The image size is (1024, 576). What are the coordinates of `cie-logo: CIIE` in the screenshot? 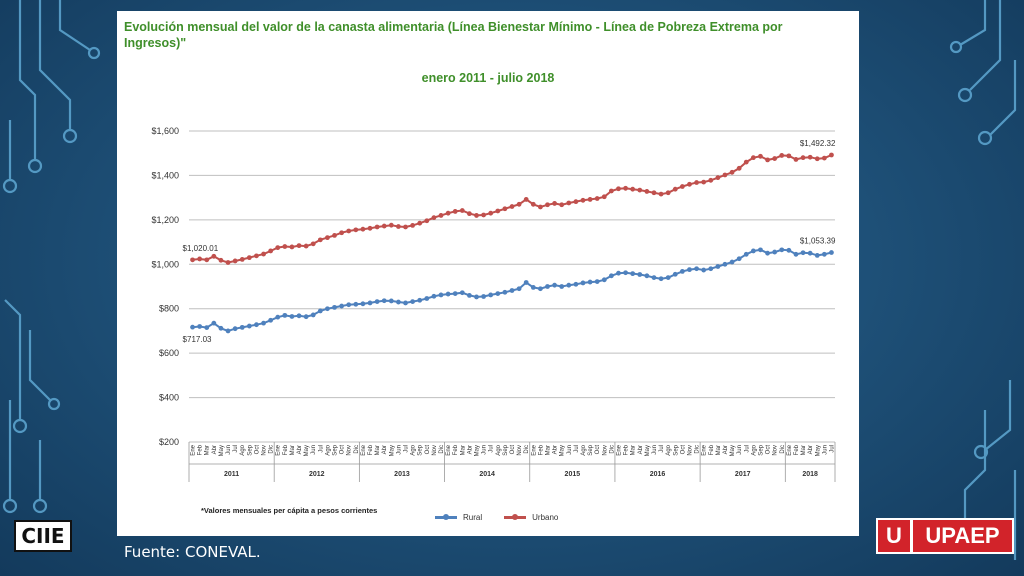 It's located at (43, 536).